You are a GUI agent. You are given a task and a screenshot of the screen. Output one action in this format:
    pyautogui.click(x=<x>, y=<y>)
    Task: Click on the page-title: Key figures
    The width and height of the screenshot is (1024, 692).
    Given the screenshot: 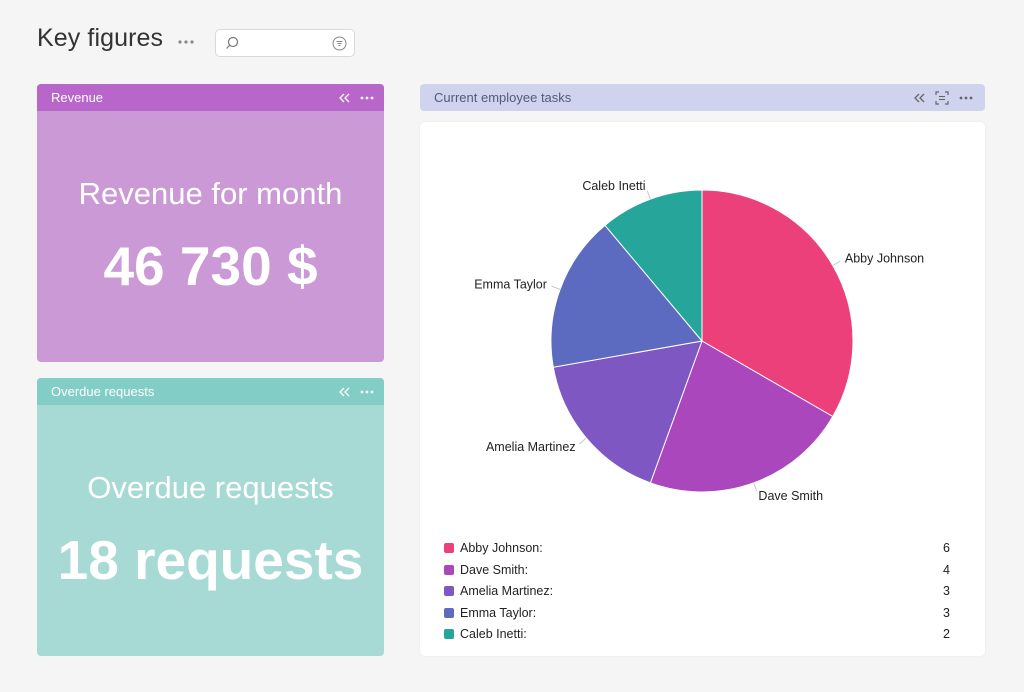 What is the action you would take?
    pyautogui.click(x=100, y=38)
    